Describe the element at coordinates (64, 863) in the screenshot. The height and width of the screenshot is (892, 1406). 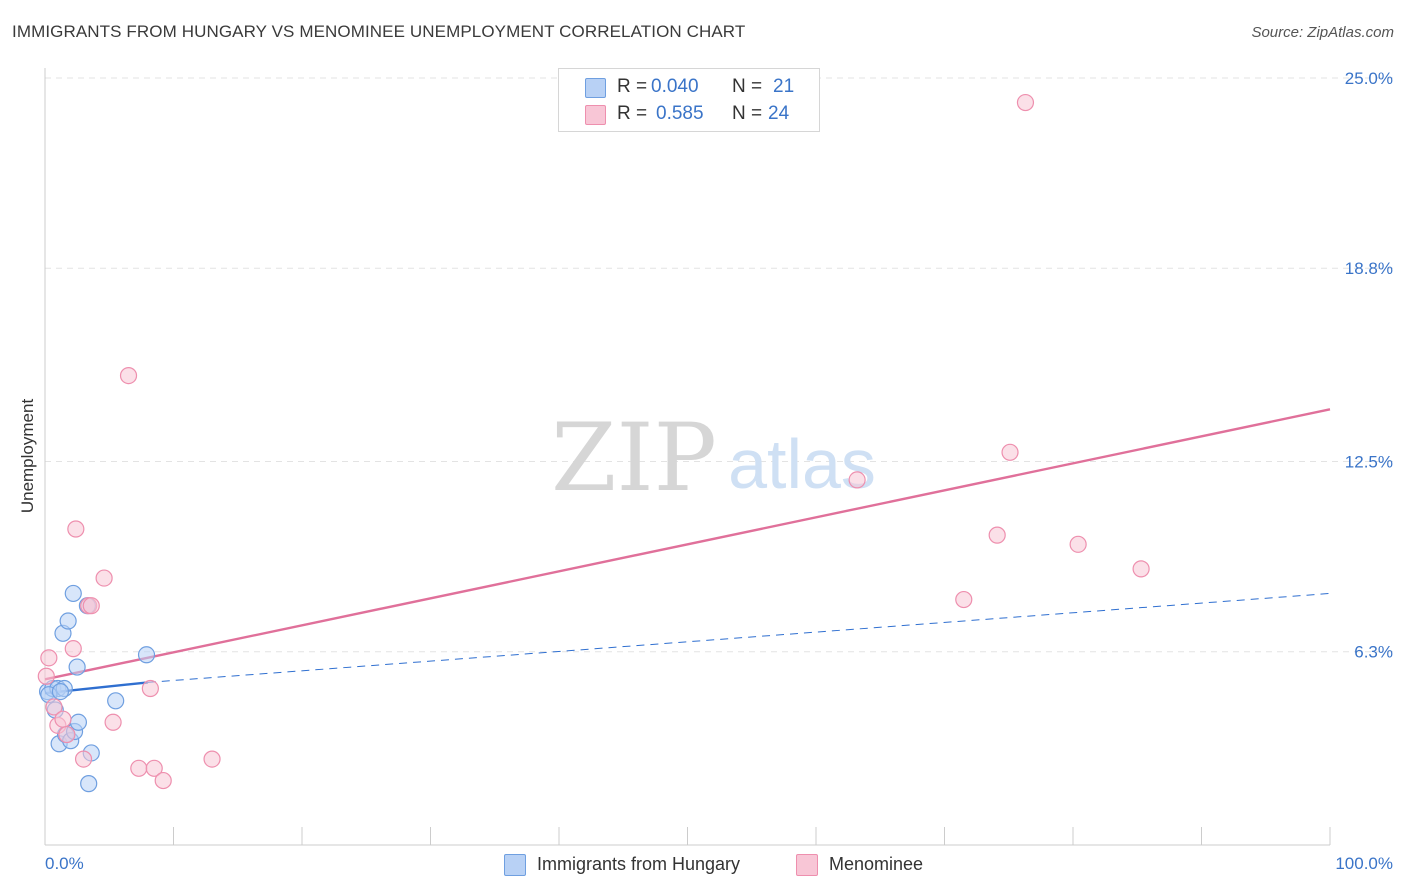
I see `x-tick-label: 0.0%` at that location.